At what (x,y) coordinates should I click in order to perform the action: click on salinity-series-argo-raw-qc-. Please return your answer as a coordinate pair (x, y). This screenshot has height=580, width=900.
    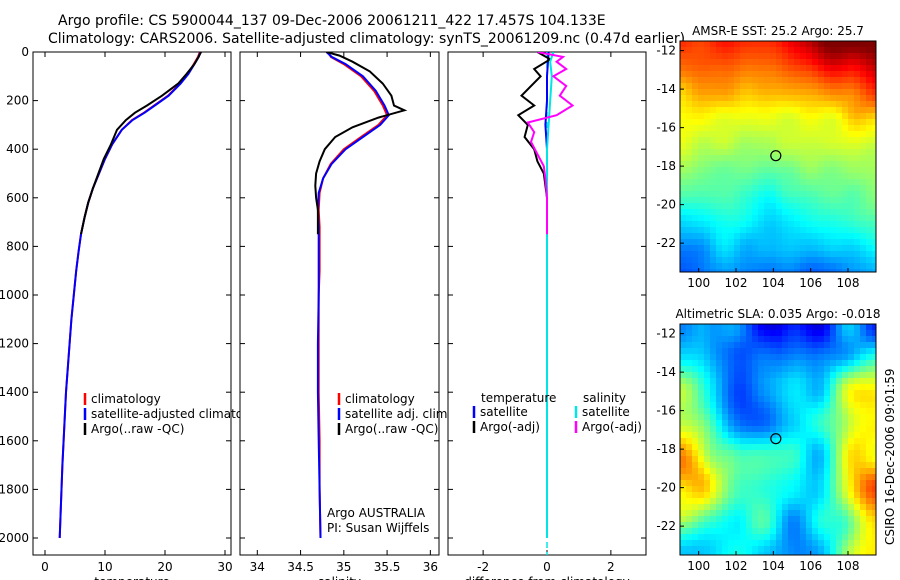
    Looking at the image, I should click on (361, 143).